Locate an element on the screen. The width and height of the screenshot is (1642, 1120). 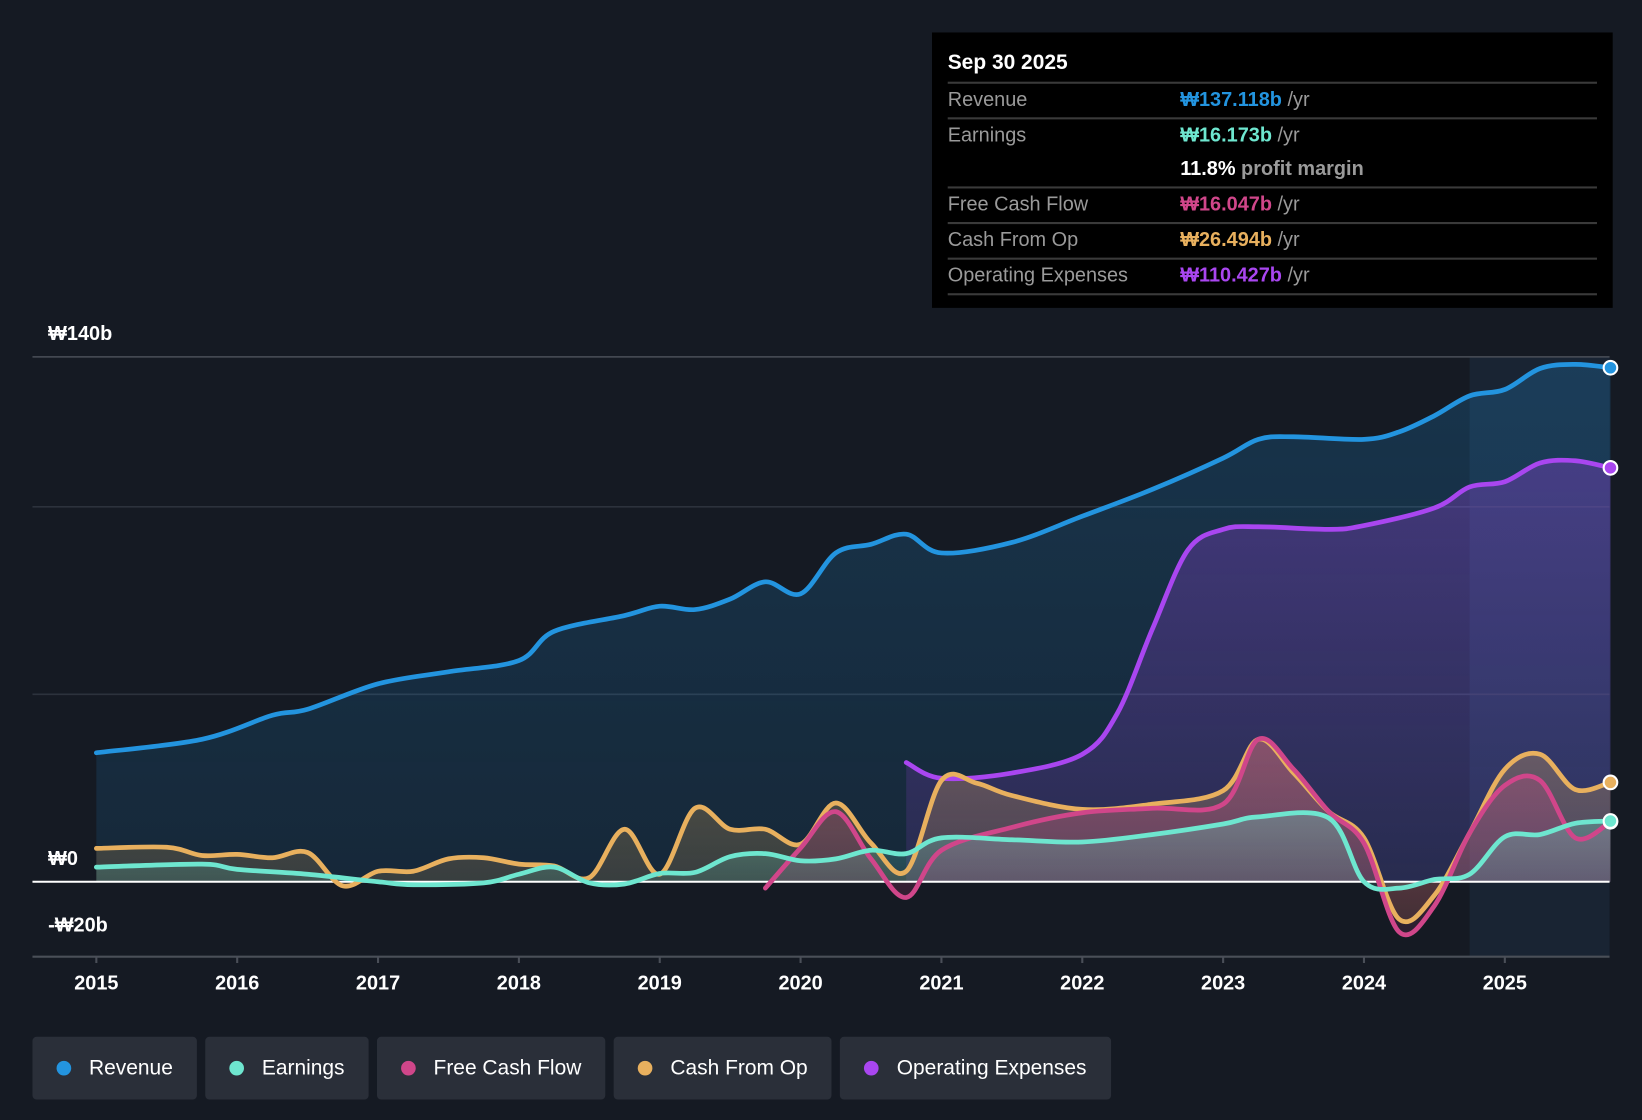
x-tick-label: 2018 is located at coordinates (519, 984).